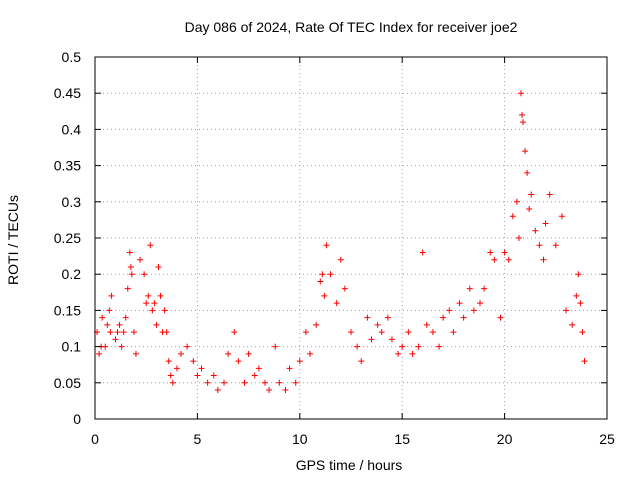 This screenshot has height=480, width=640. Describe the element at coordinates (198, 439) in the screenshot. I see `x-tick-label: 5` at that location.